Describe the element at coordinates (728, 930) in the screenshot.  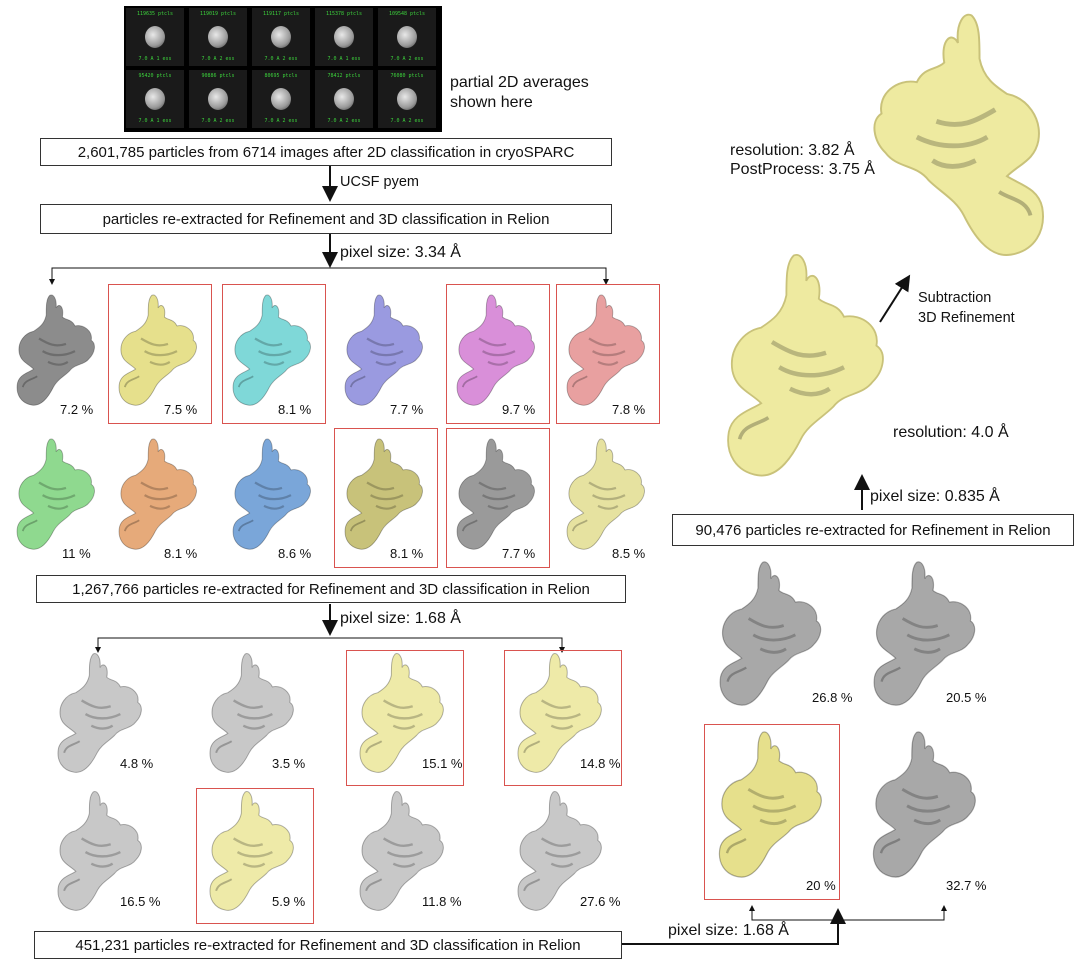
I see `arrow-label-1p68b: pixel size: 1.68 Å` at that location.